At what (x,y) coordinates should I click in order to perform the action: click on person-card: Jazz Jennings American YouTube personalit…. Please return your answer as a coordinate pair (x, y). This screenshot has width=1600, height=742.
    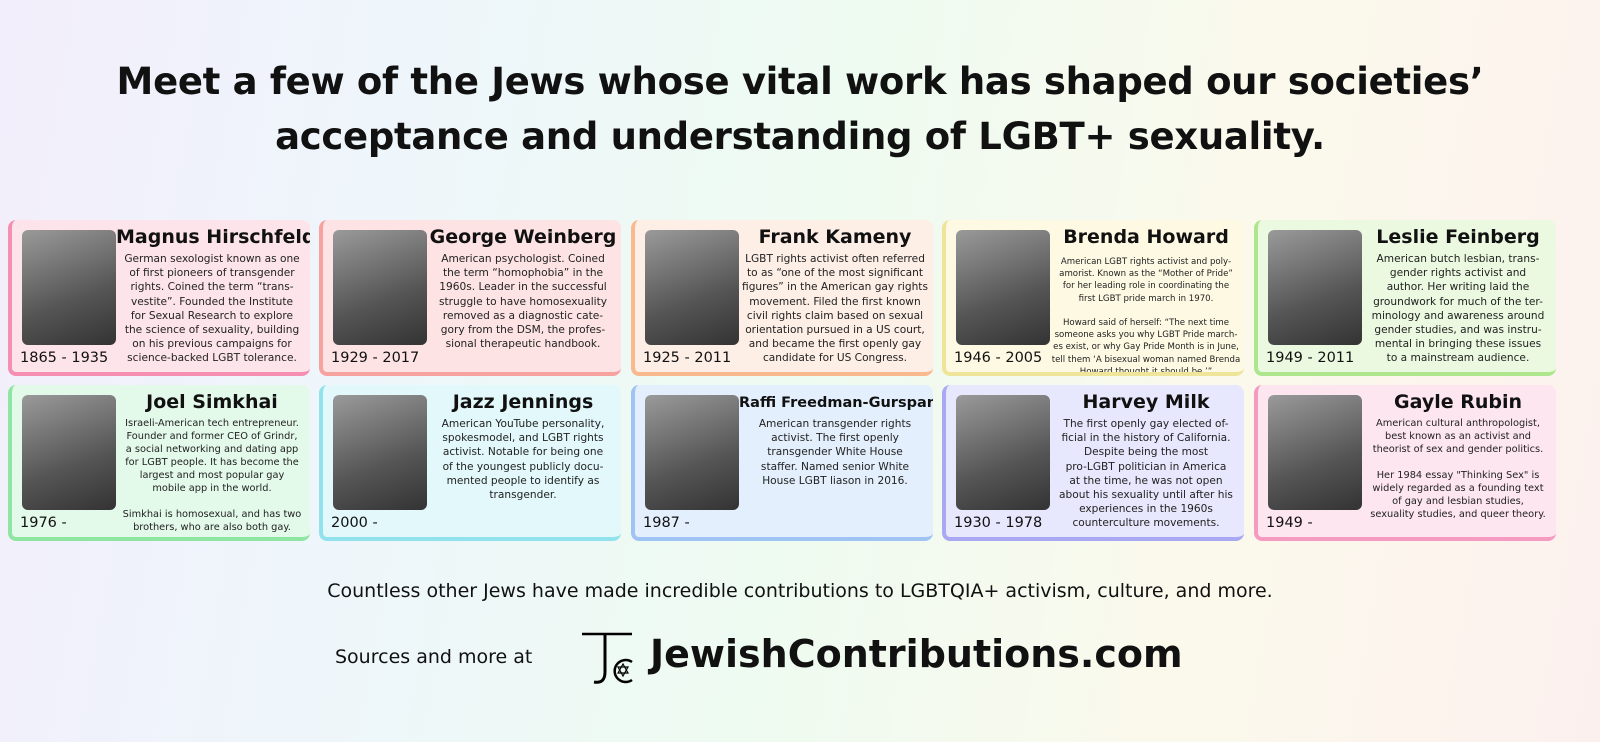
    Looking at the image, I should click on (470, 463).